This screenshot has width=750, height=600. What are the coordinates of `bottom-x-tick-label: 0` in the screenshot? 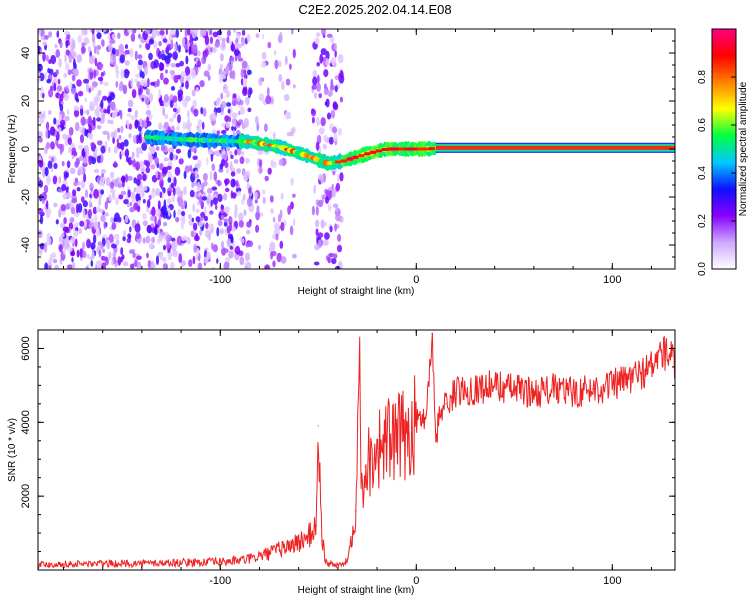 It's located at (416, 581).